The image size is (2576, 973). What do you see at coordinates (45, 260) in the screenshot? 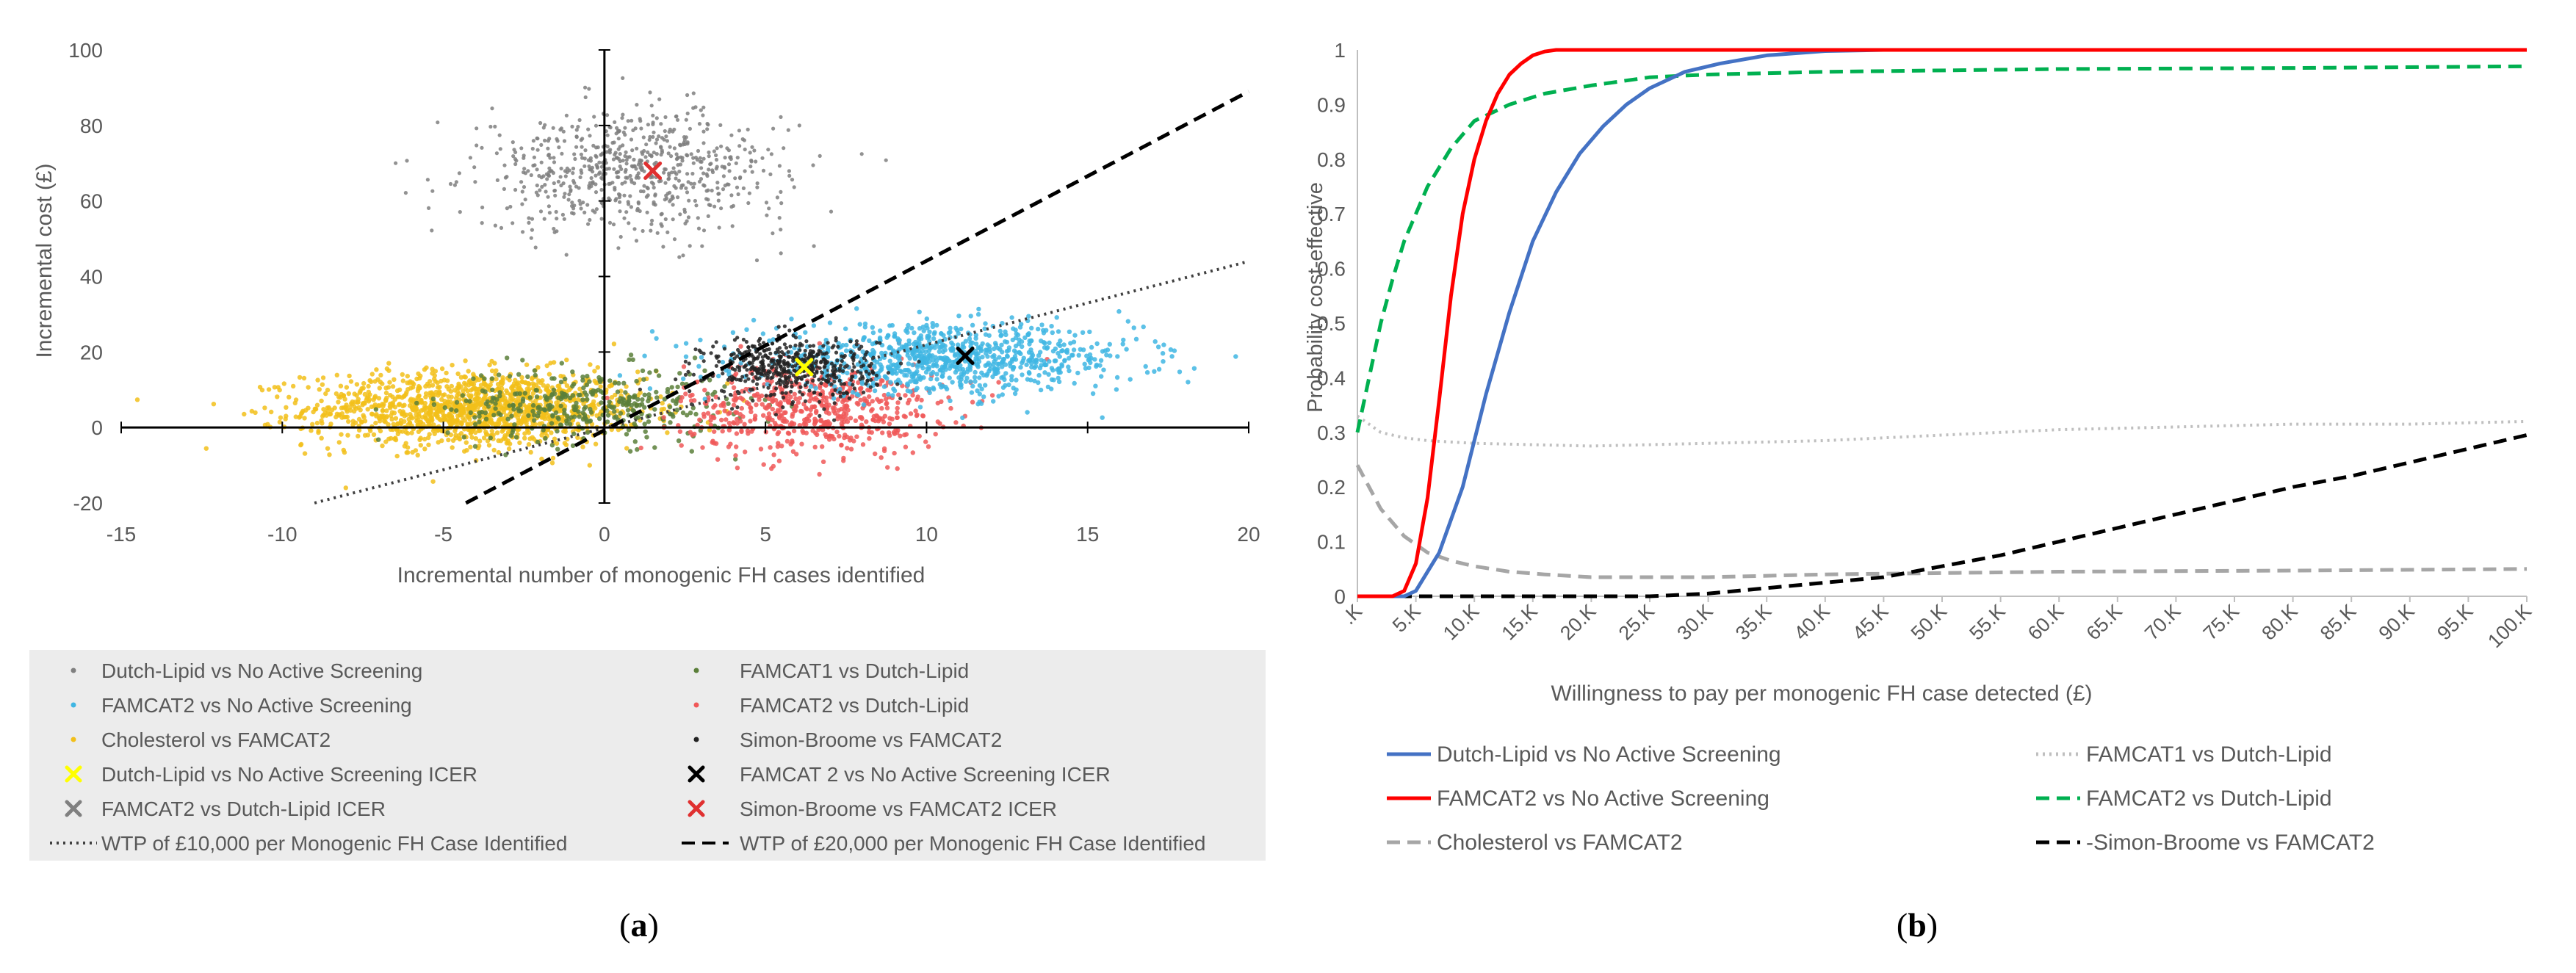
I see `y-axis-label-a: Incremental cost (£)` at bounding box center [45, 260].